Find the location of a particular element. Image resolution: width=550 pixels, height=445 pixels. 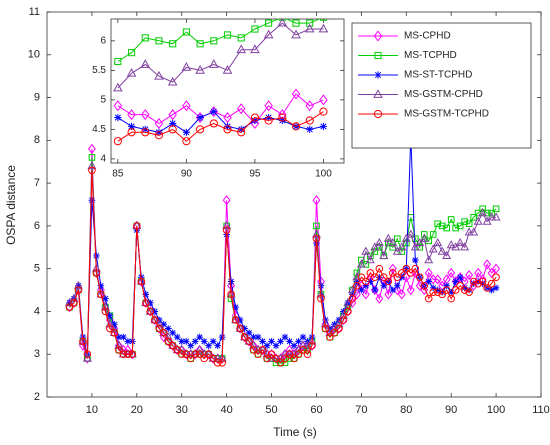

y-tick-label: 4.5 is located at coordinates (99, 129).